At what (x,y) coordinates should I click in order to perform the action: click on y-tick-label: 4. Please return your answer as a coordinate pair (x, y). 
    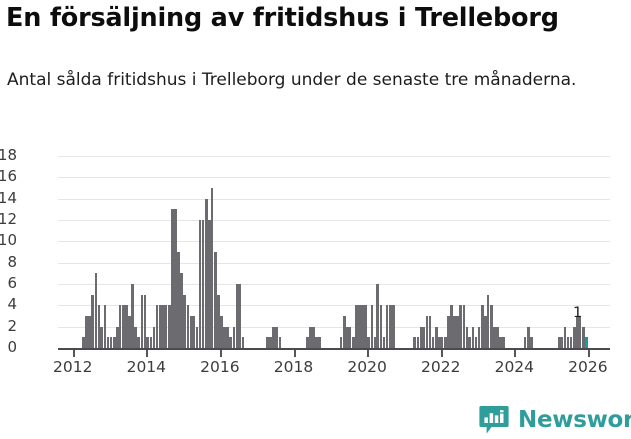
    Looking at the image, I should click on (12, 304).